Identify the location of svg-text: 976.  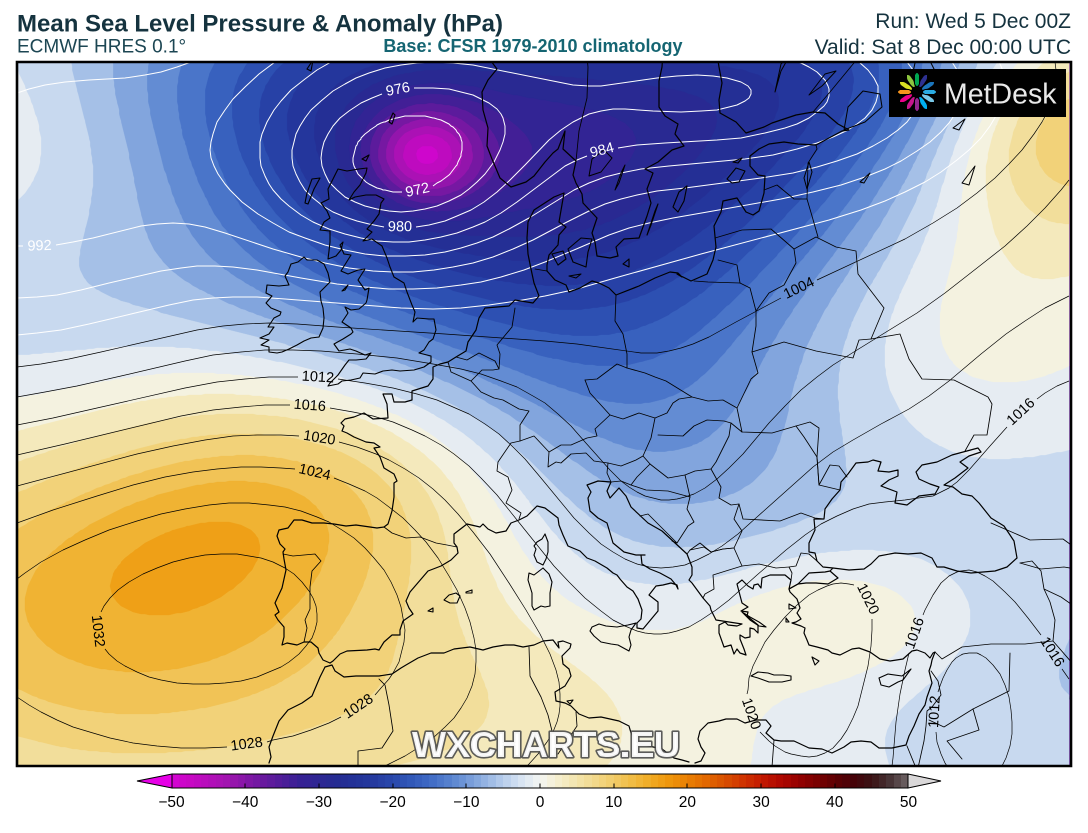
(398, 90).